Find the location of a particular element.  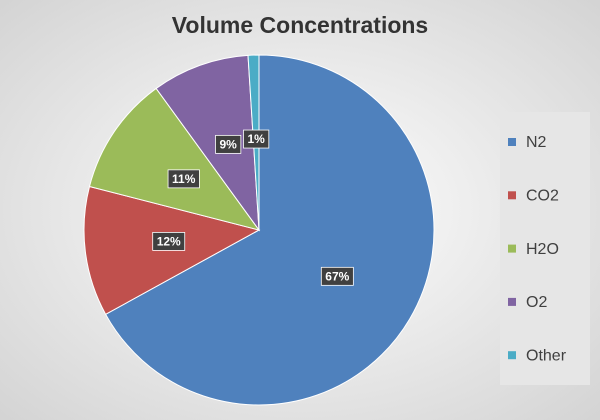

legend-label: O2 is located at coordinates (536, 302).